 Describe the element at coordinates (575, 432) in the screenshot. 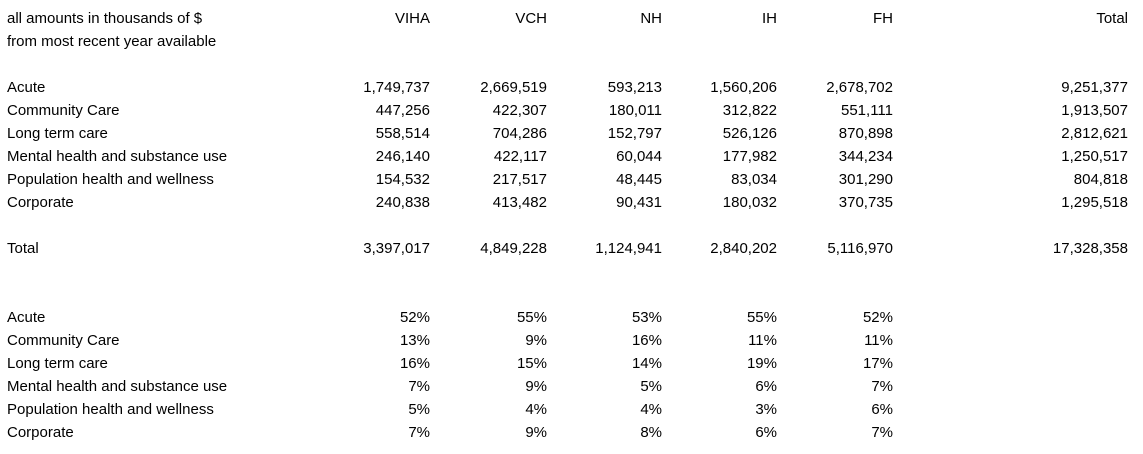

I see `percent-row-corporate: Corporate 7% 9% 8% 6% 7%` at that location.